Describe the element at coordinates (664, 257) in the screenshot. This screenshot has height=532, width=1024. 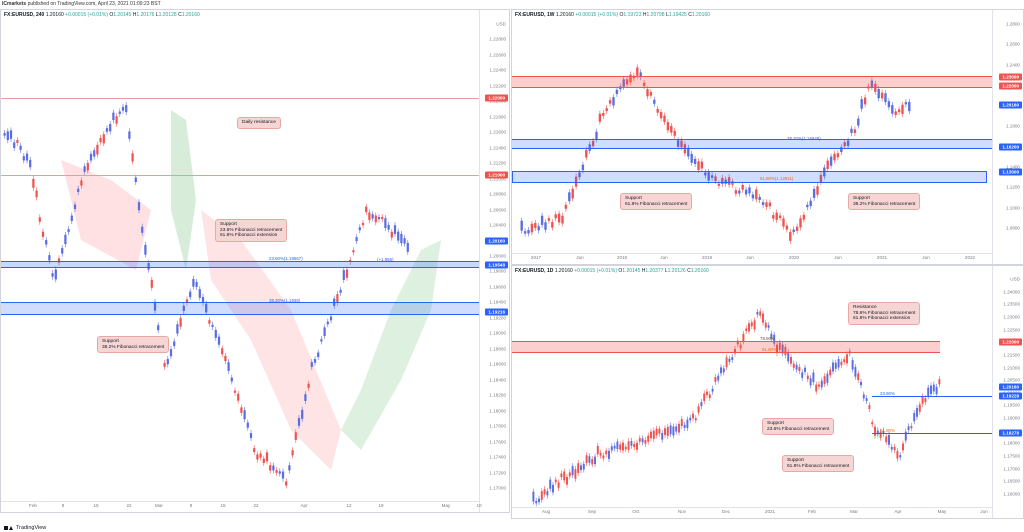
I see `time-tick: Jun` at that location.